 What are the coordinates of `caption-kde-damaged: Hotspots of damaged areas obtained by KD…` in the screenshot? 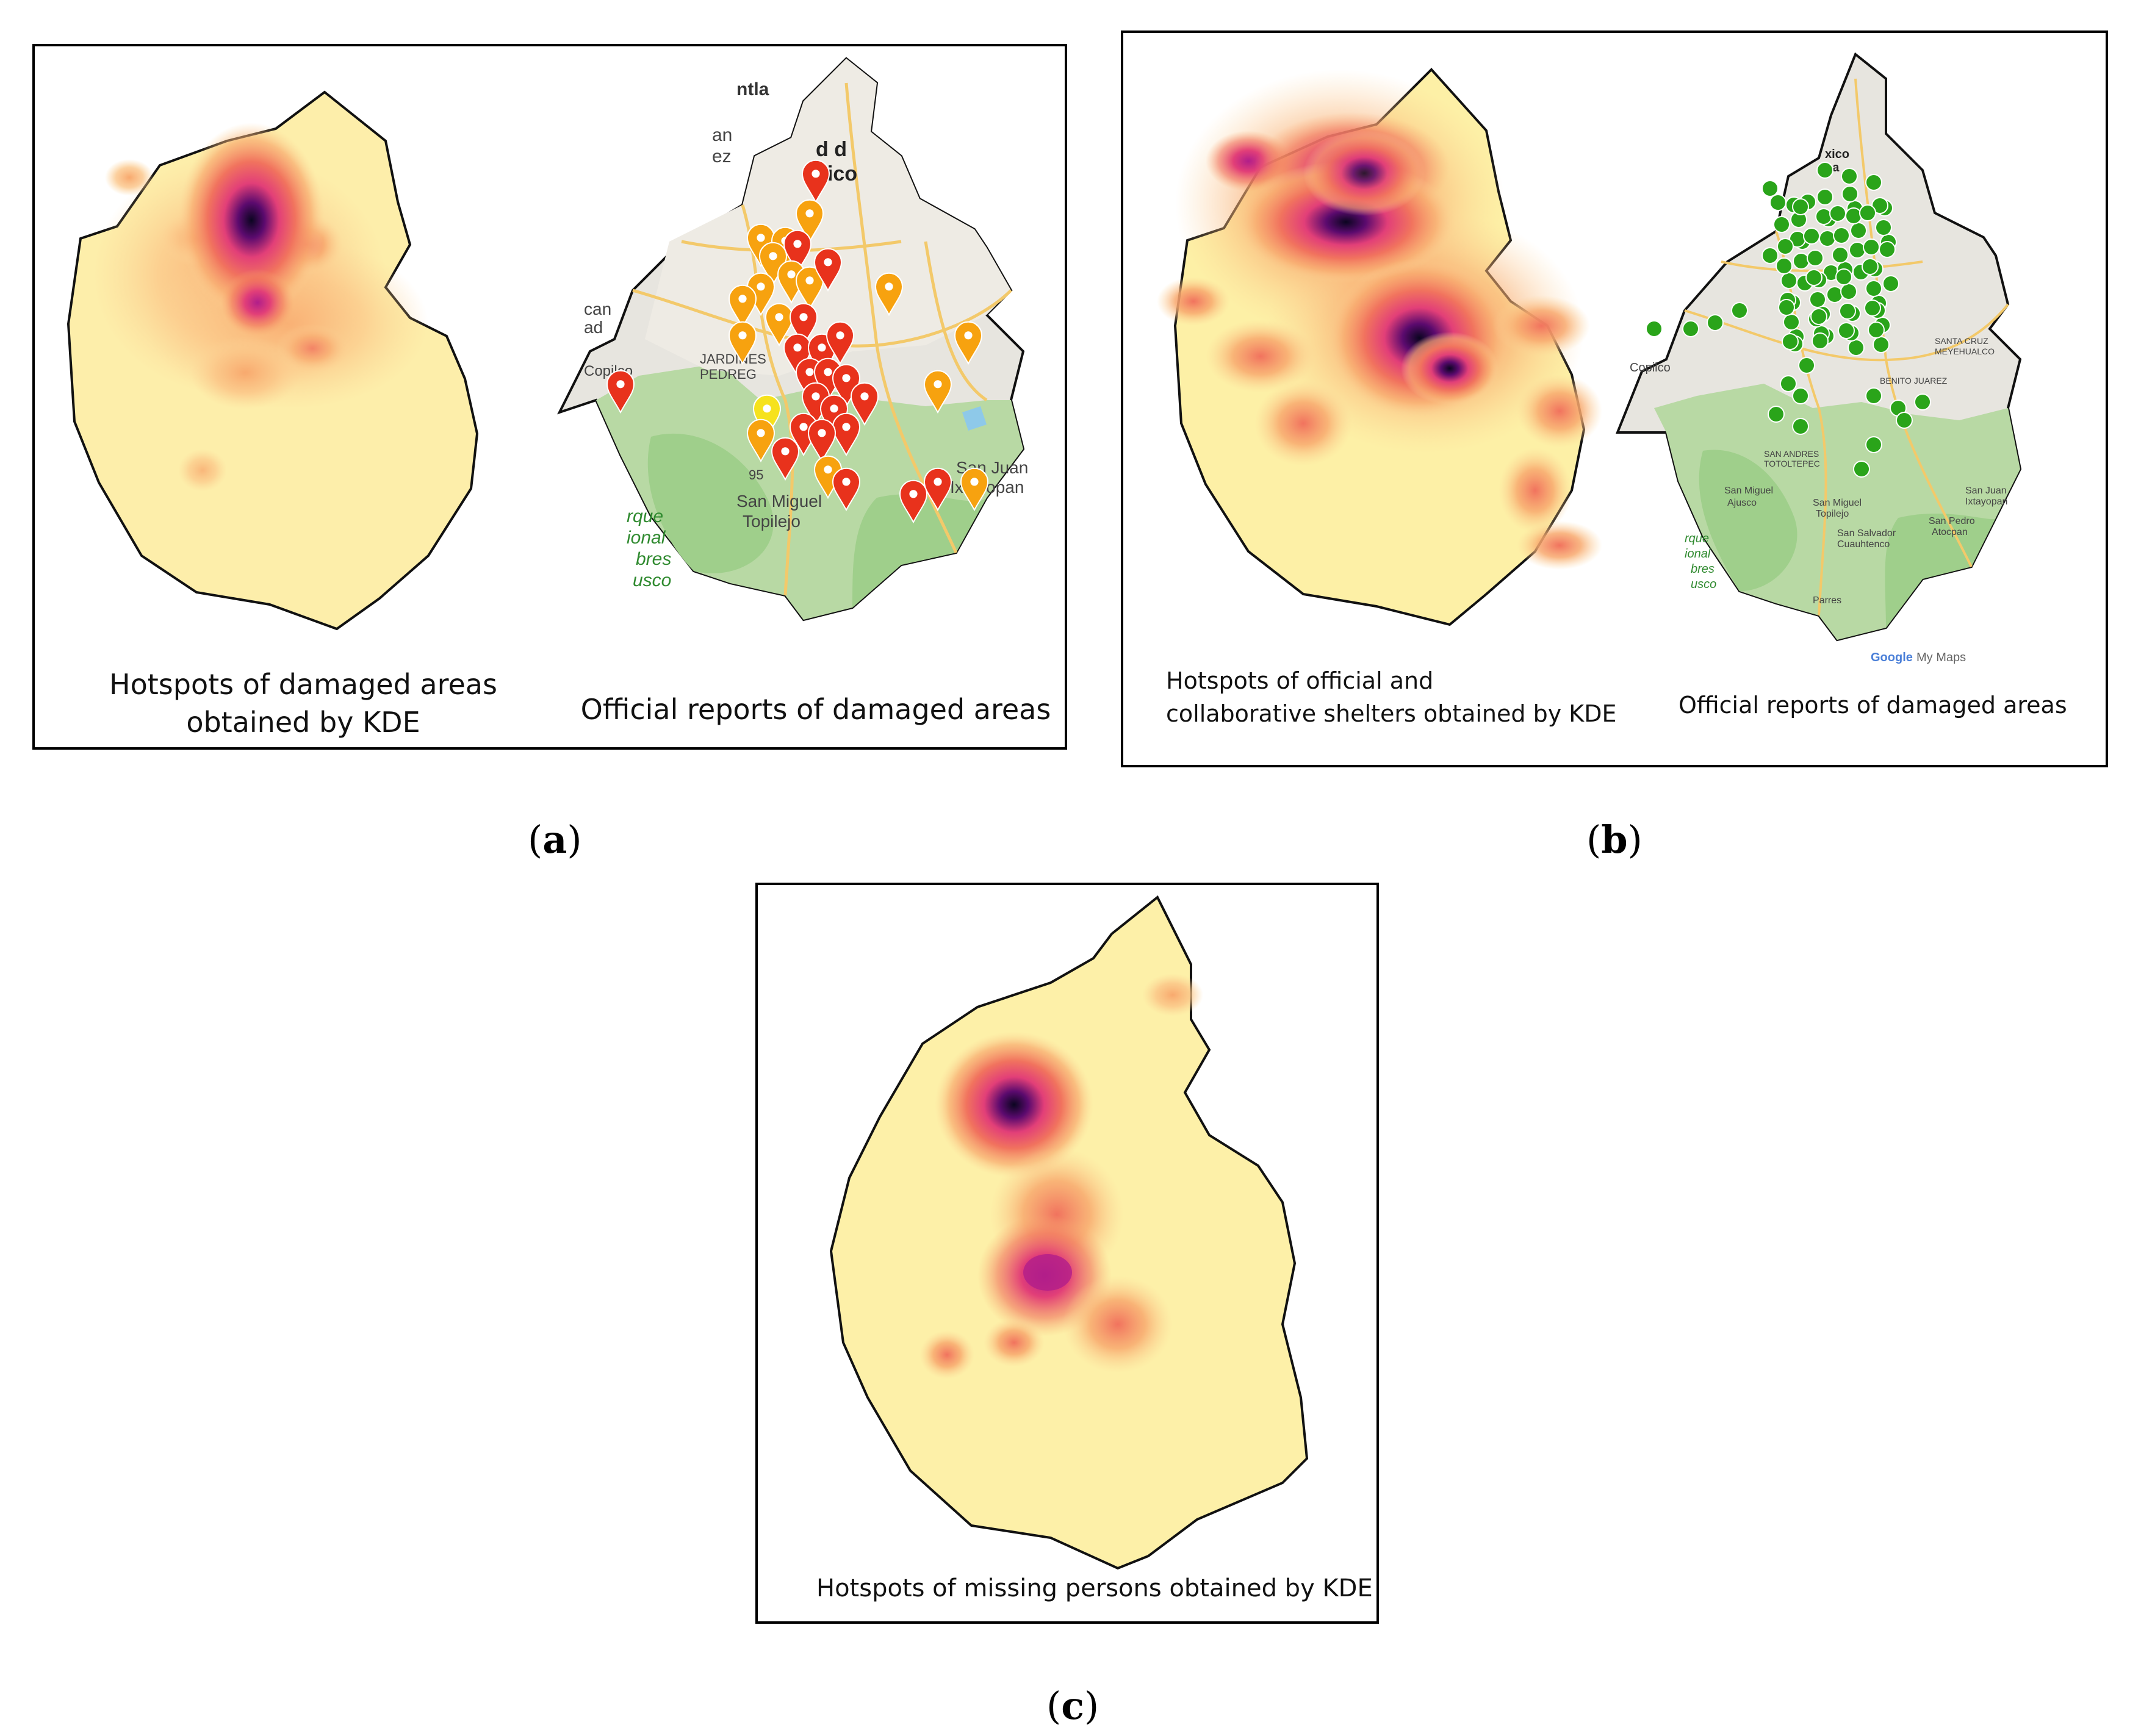 It's located at (303, 703).